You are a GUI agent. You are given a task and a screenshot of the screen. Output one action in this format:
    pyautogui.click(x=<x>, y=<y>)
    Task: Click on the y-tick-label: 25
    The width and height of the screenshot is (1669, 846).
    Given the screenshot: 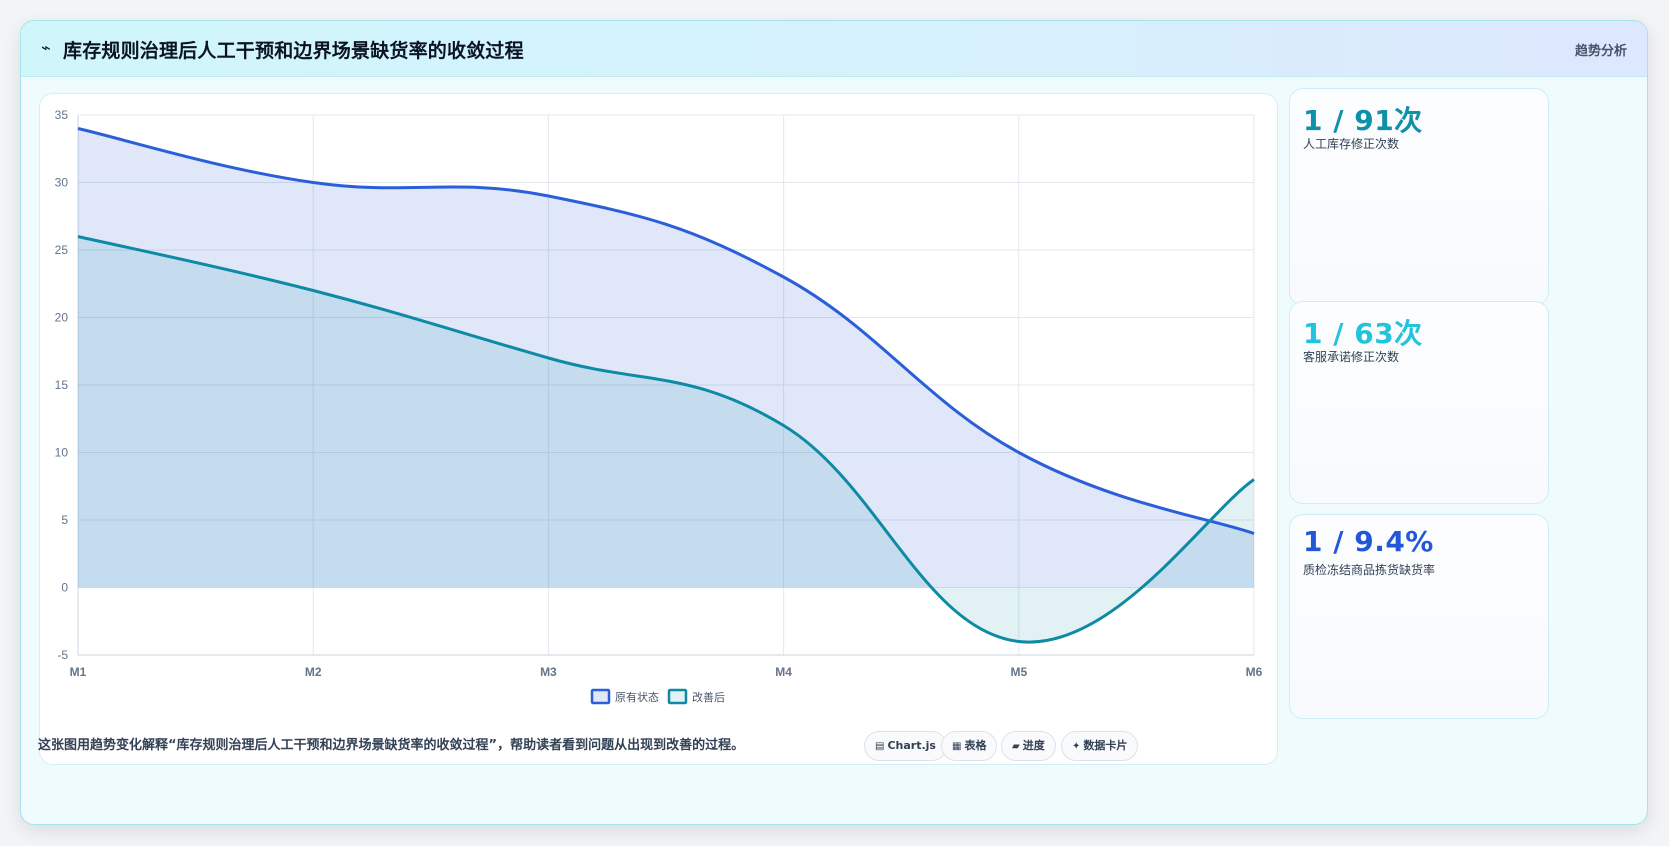 What is the action you would take?
    pyautogui.click(x=62, y=250)
    